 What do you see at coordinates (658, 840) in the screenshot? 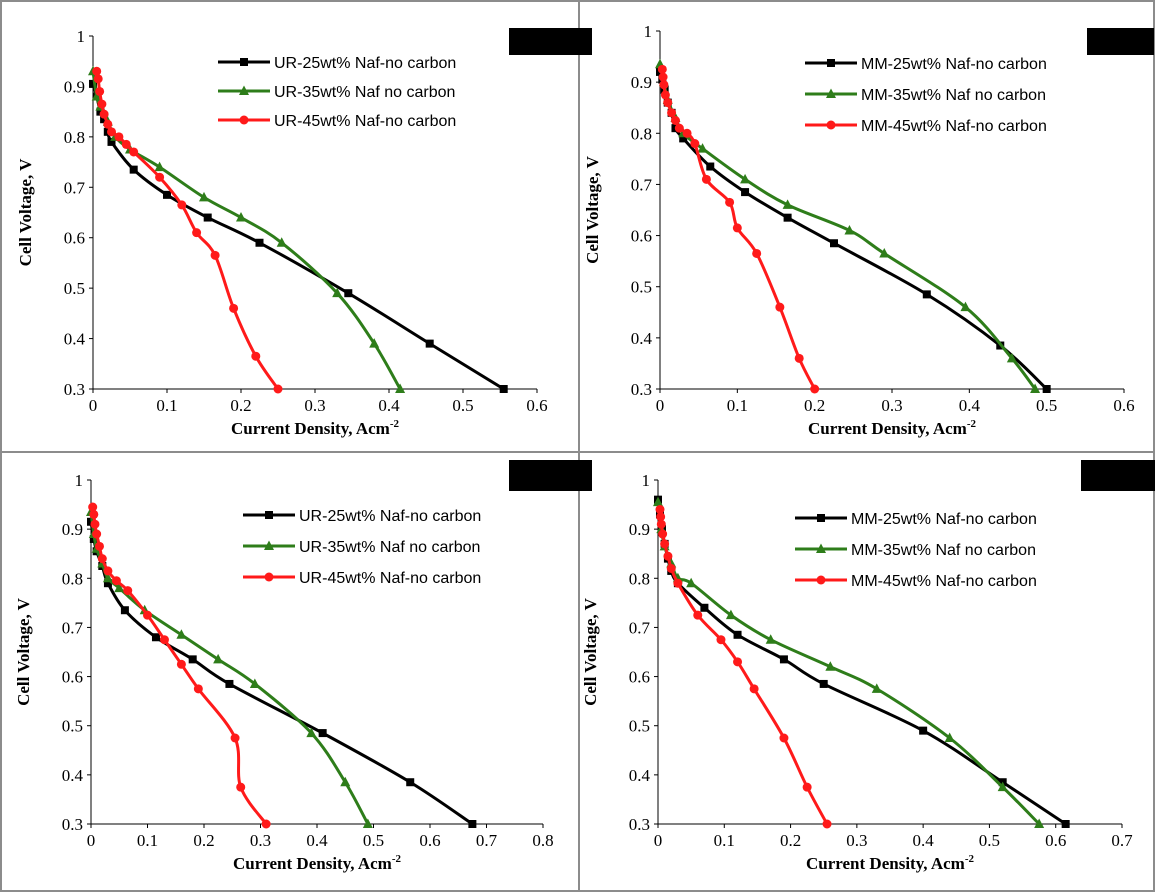
I see `x-tick-label: 0` at bounding box center [658, 840].